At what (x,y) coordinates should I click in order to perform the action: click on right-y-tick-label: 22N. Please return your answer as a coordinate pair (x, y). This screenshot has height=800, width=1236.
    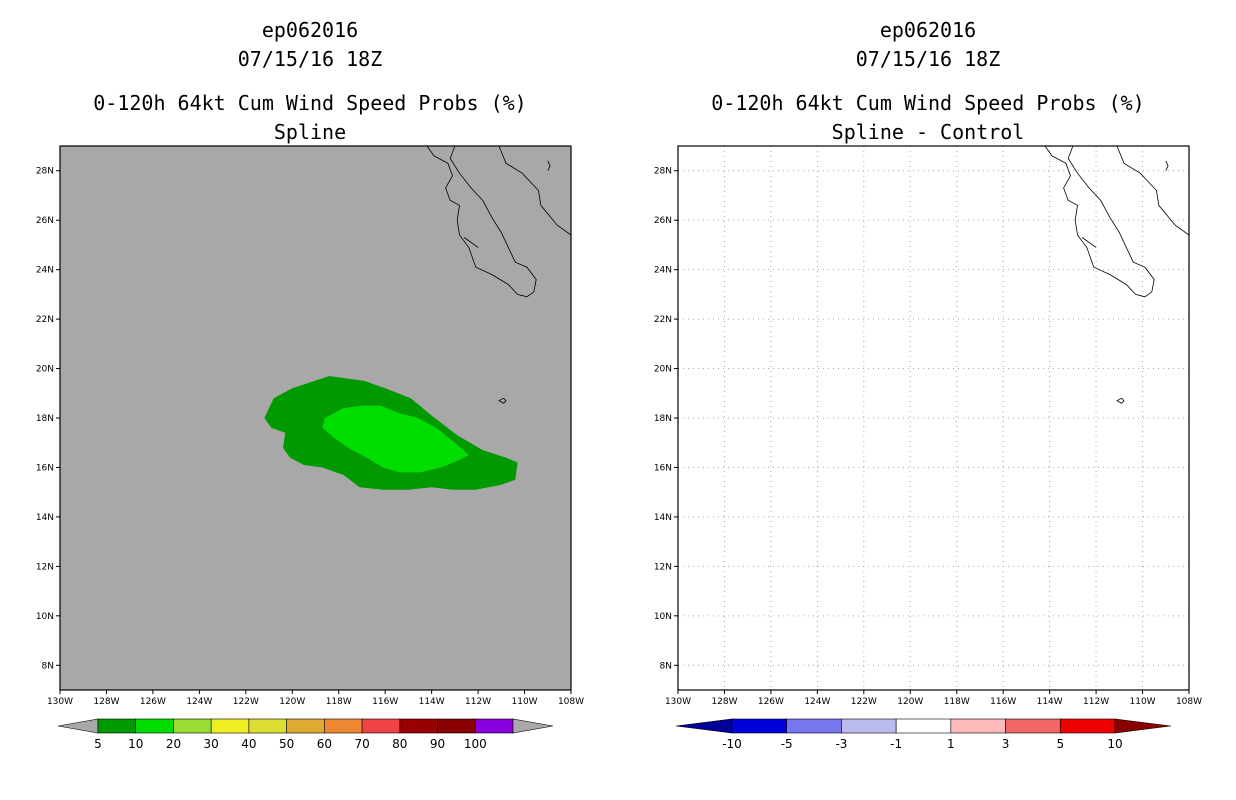
    Looking at the image, I should click on (663, 320).